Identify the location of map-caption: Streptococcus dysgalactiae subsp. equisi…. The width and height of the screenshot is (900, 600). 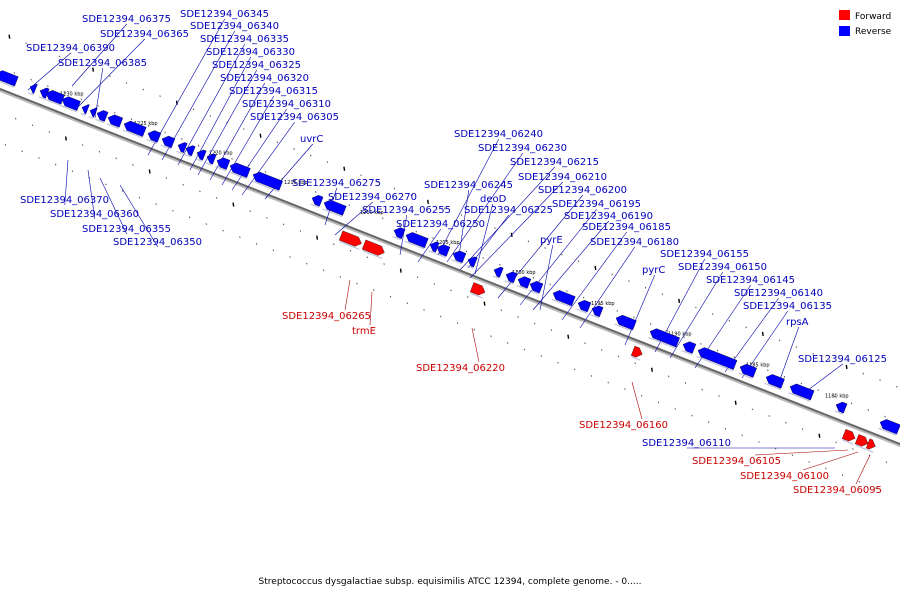
(450, 582).